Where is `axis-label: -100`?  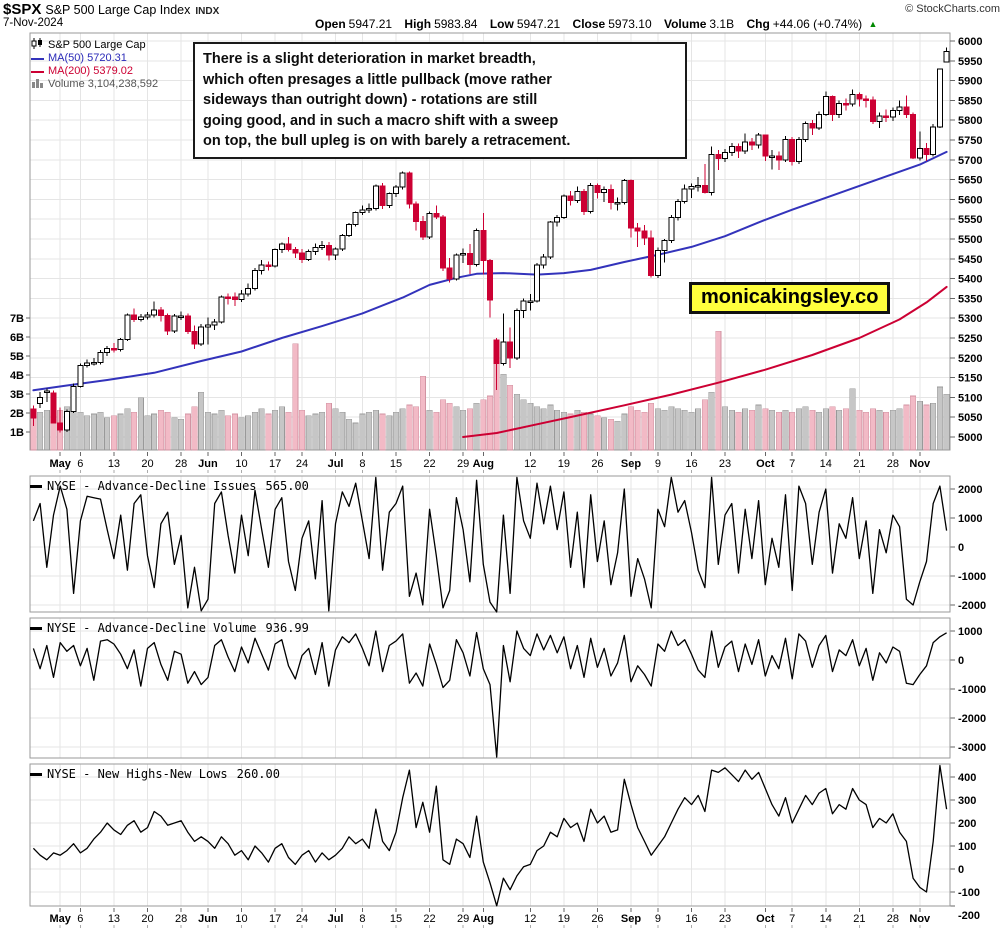 axis-label: -100 is located at coordinates (969, 893).